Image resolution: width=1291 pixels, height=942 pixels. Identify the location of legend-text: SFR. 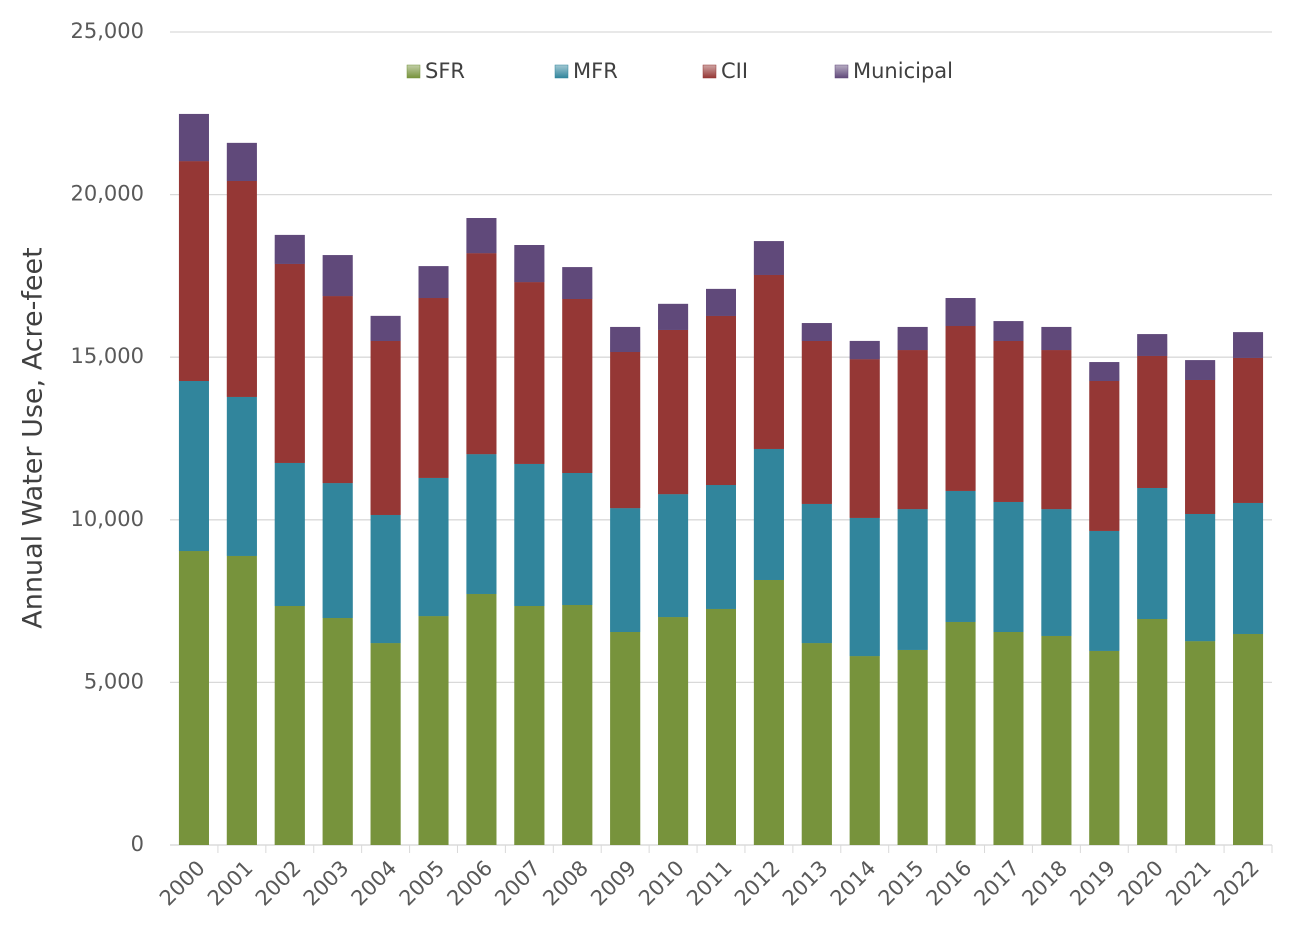
(445, 71).